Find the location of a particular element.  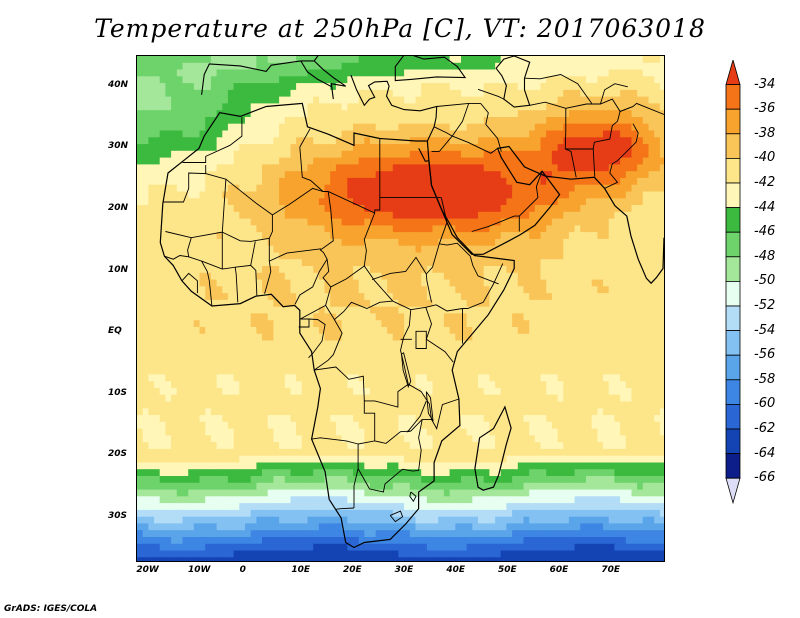

y-tick-label: EQ is located at coordinates (115, 331).